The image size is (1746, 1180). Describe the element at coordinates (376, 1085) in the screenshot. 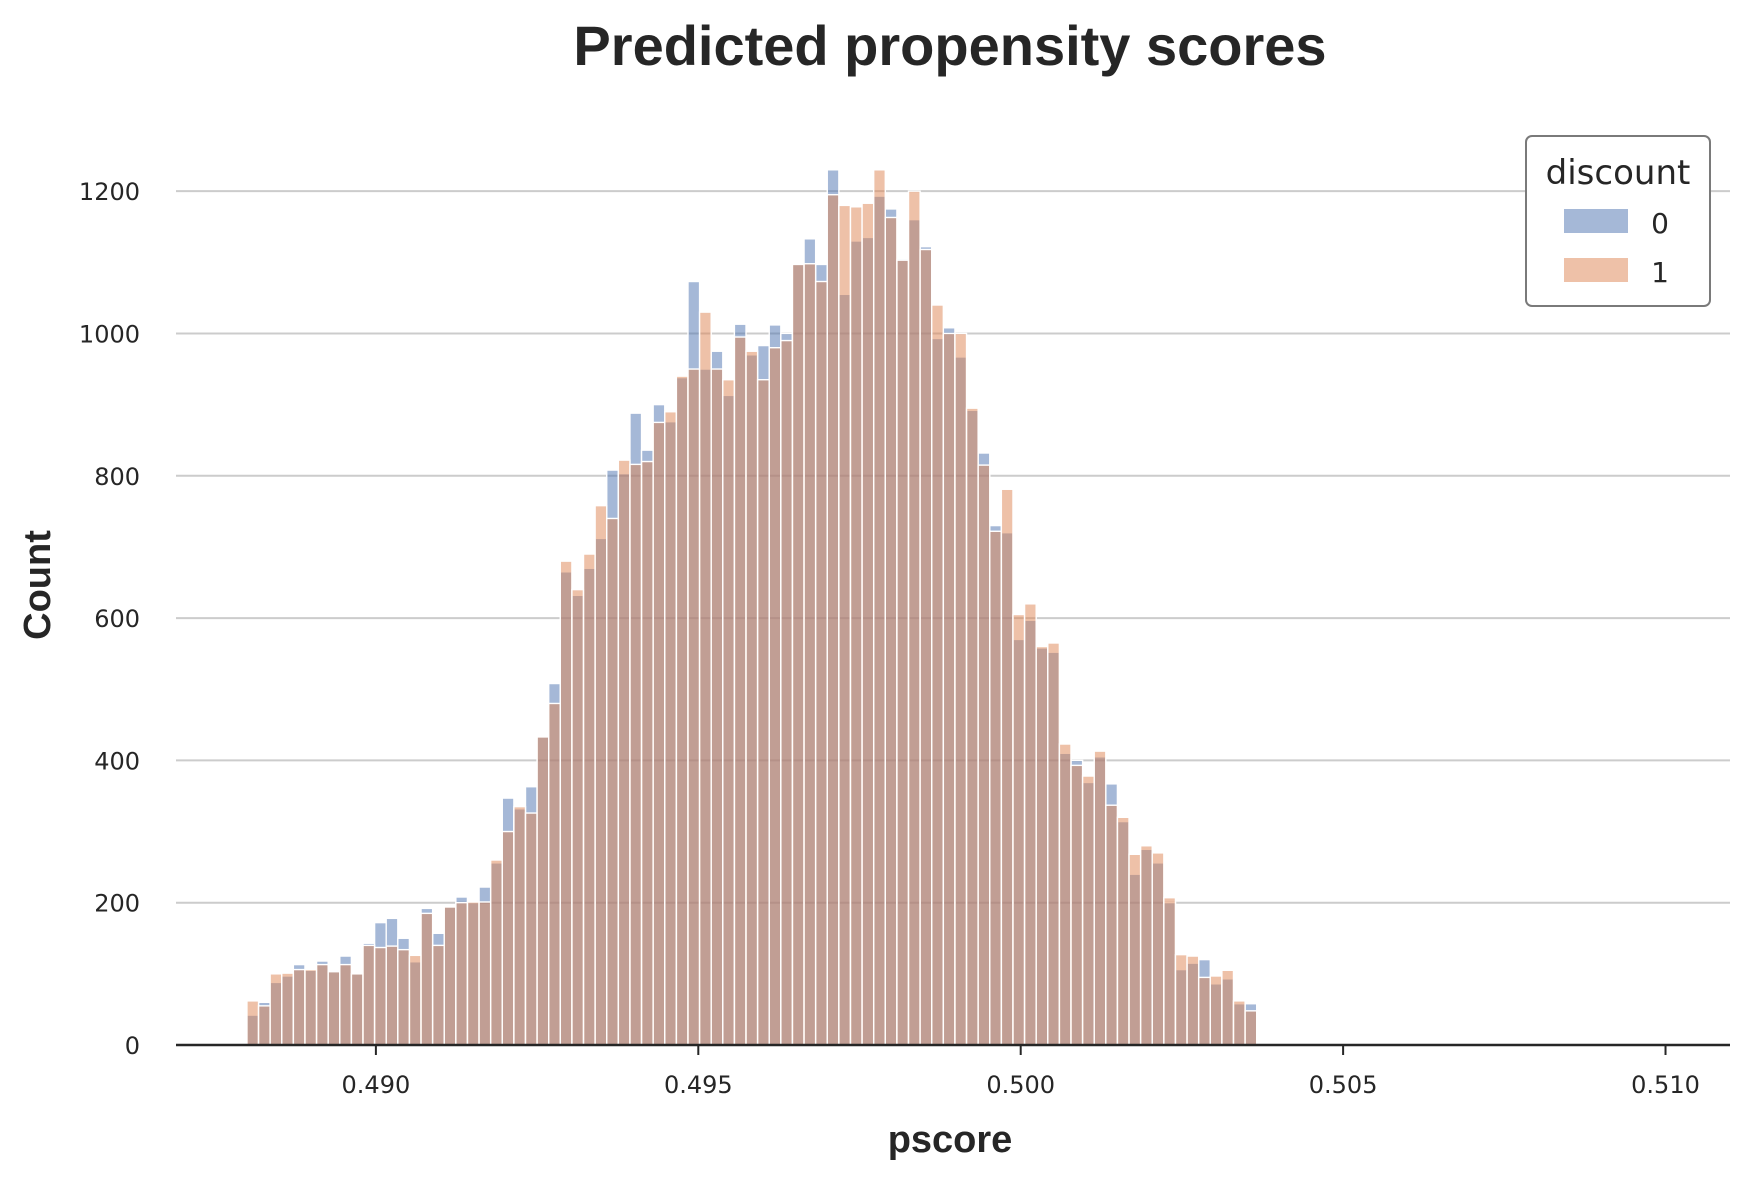

I see `x-tick-label-0: 0.490` at that location.